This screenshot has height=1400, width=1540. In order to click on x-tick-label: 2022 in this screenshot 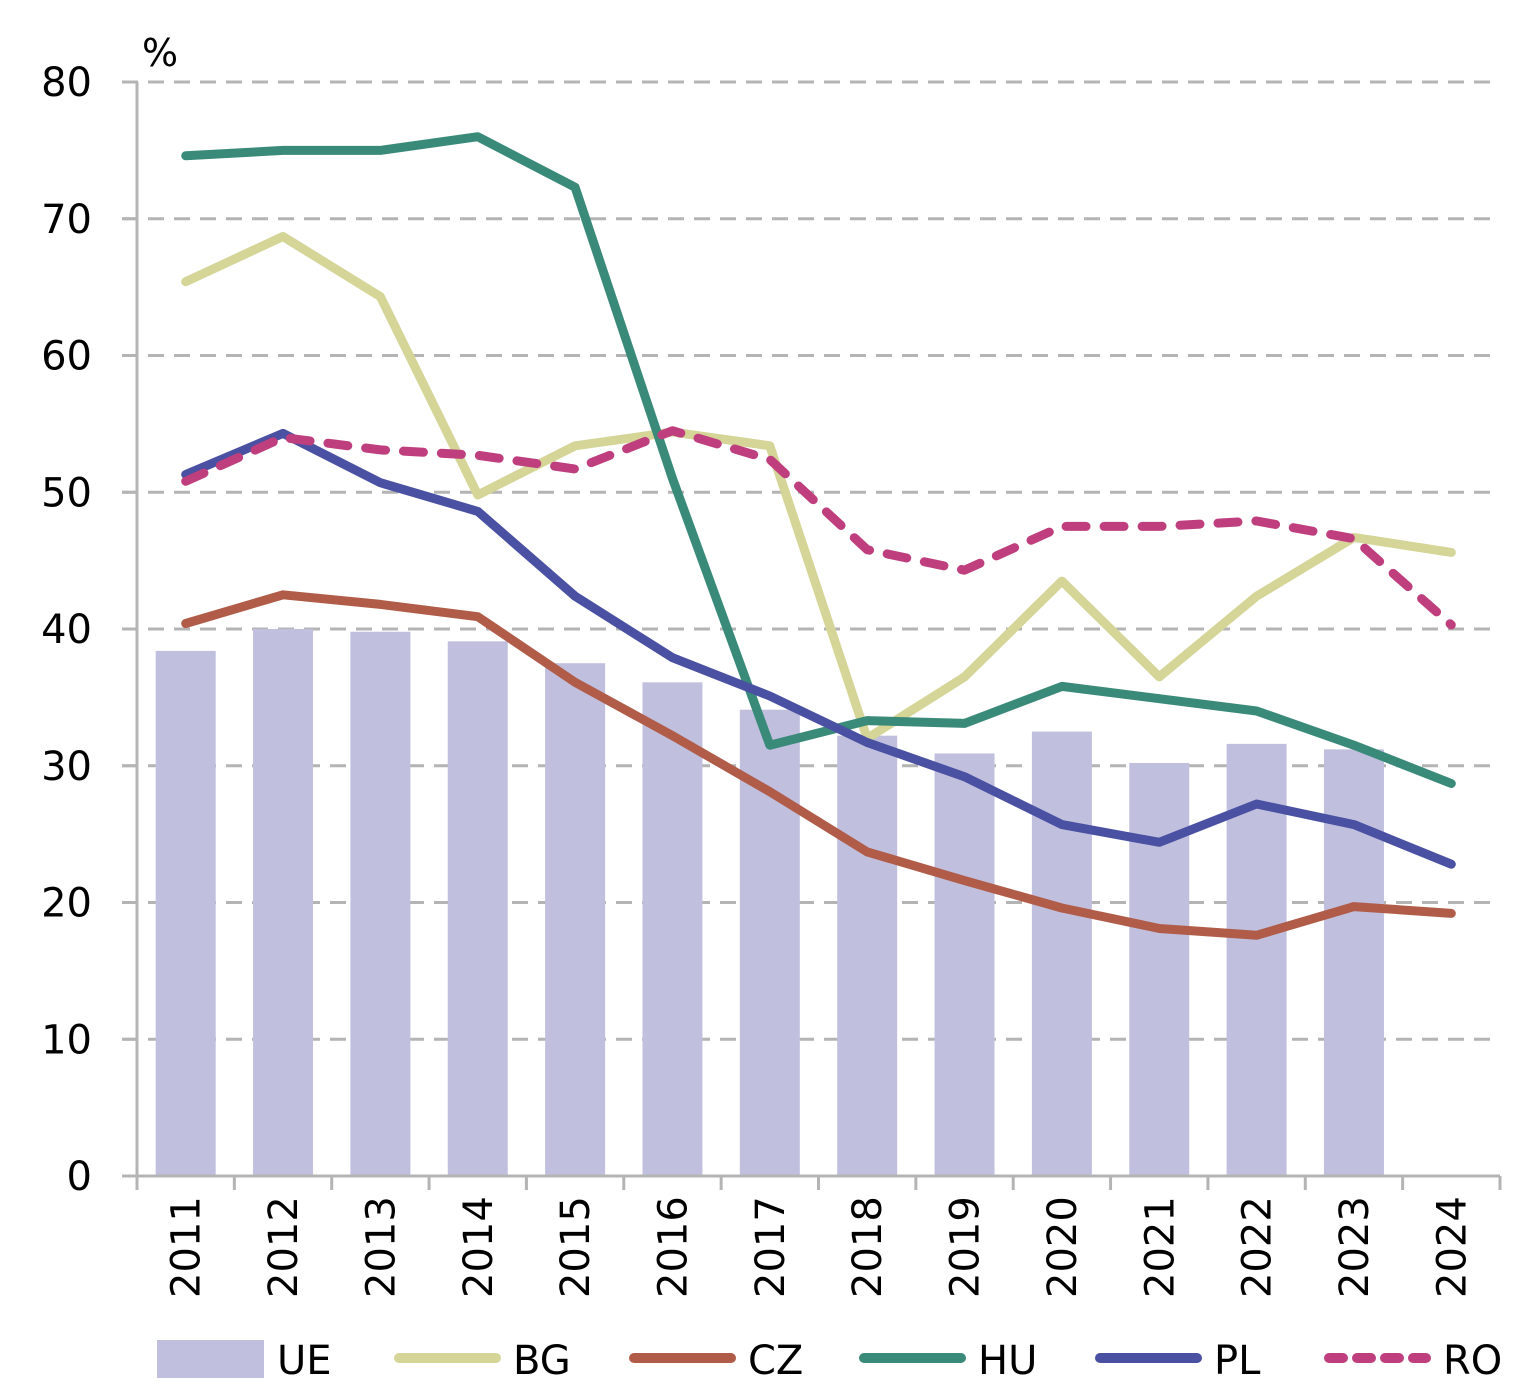, I will do `click(1258, 1247)`.